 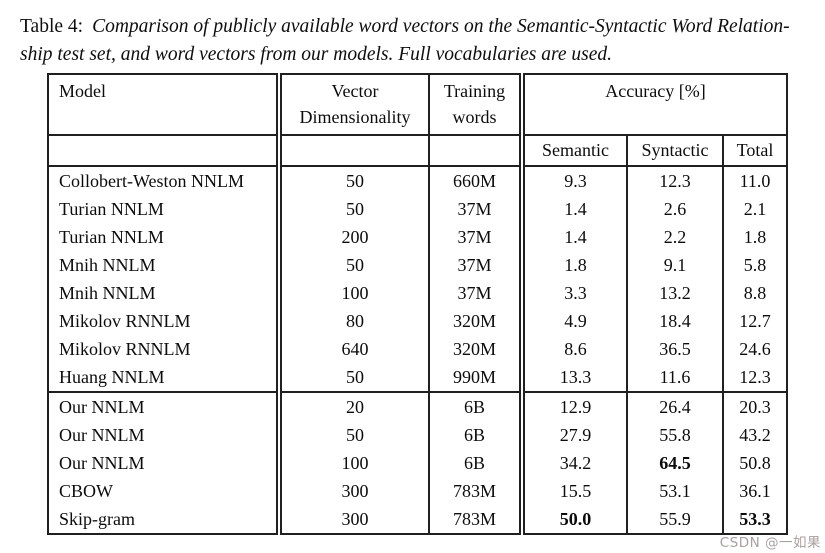 I want to click on table-row: Mikolov RNNLM 80 320M 4.9 18.4 12.7, so click(x=417, y=321).